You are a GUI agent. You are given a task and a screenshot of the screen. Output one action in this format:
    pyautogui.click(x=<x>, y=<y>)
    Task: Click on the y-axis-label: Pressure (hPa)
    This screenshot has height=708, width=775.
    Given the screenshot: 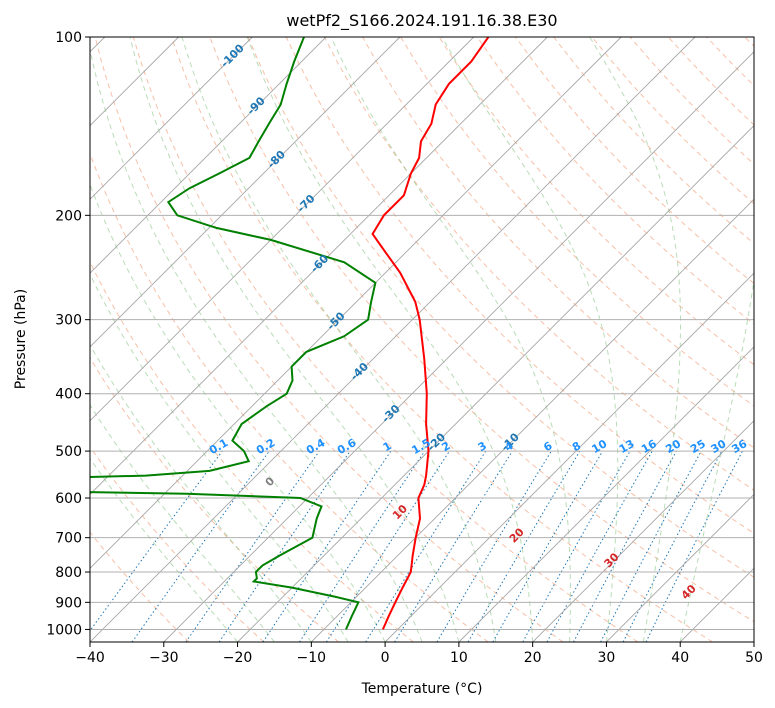 What is the action you would take?
    pyautogui.click(x=21, y=339)
    